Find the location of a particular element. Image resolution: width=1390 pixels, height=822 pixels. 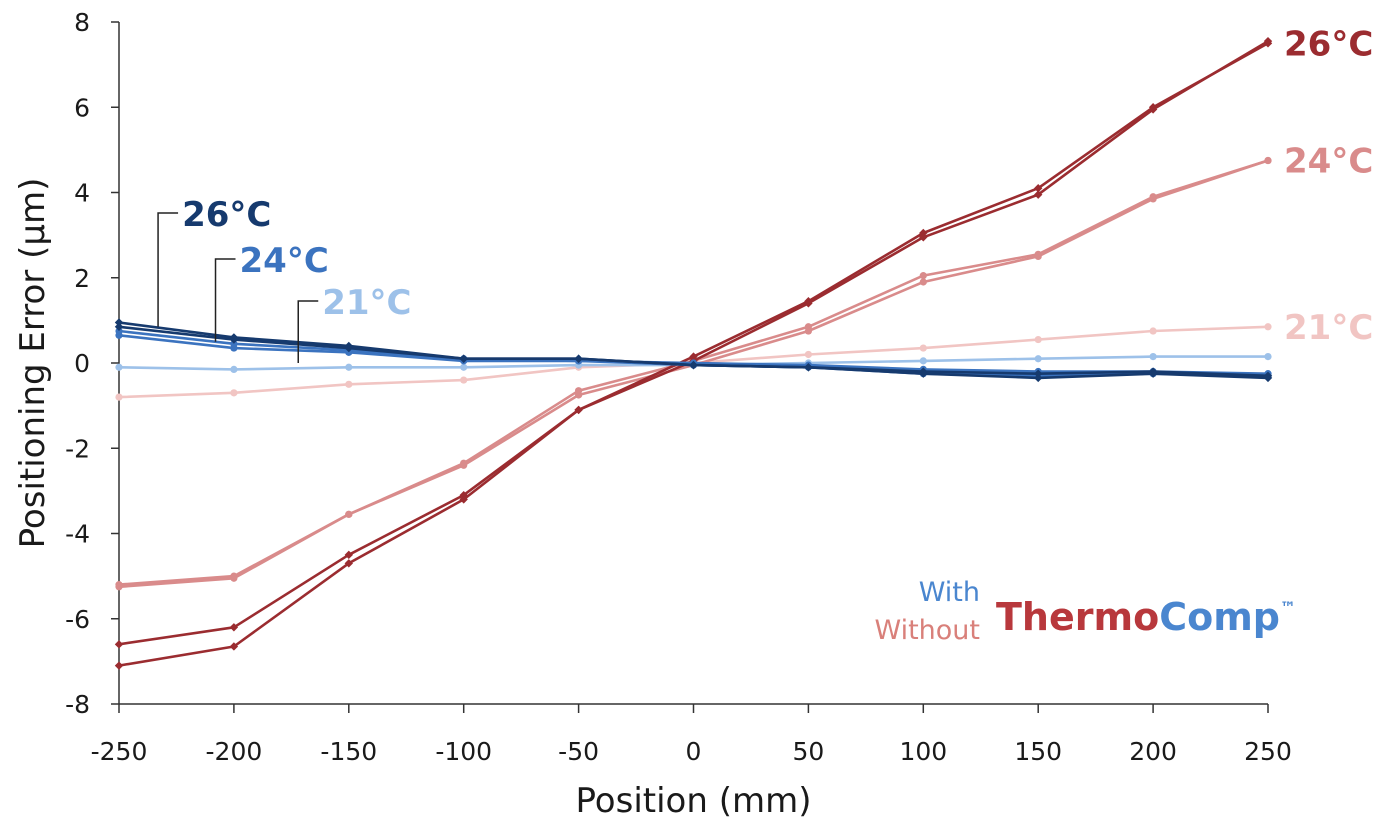

callout-label: 24°C is located at coordinates (284, 261).